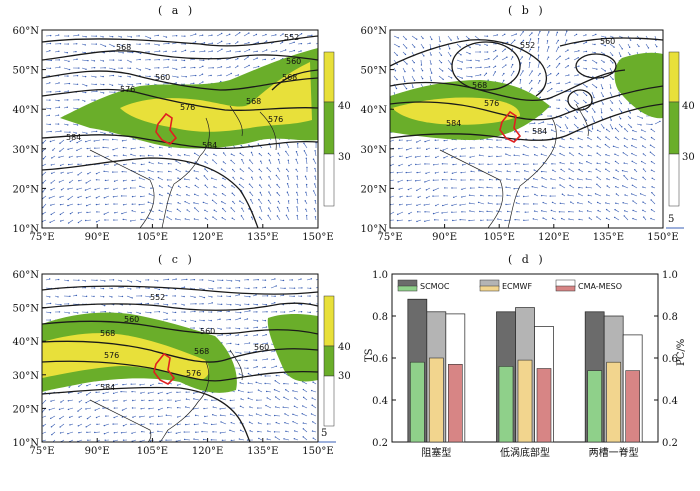 The height and width of the screenshot is (491, 700). I want to click on bar-ts-scmoc, so click(506, 404).